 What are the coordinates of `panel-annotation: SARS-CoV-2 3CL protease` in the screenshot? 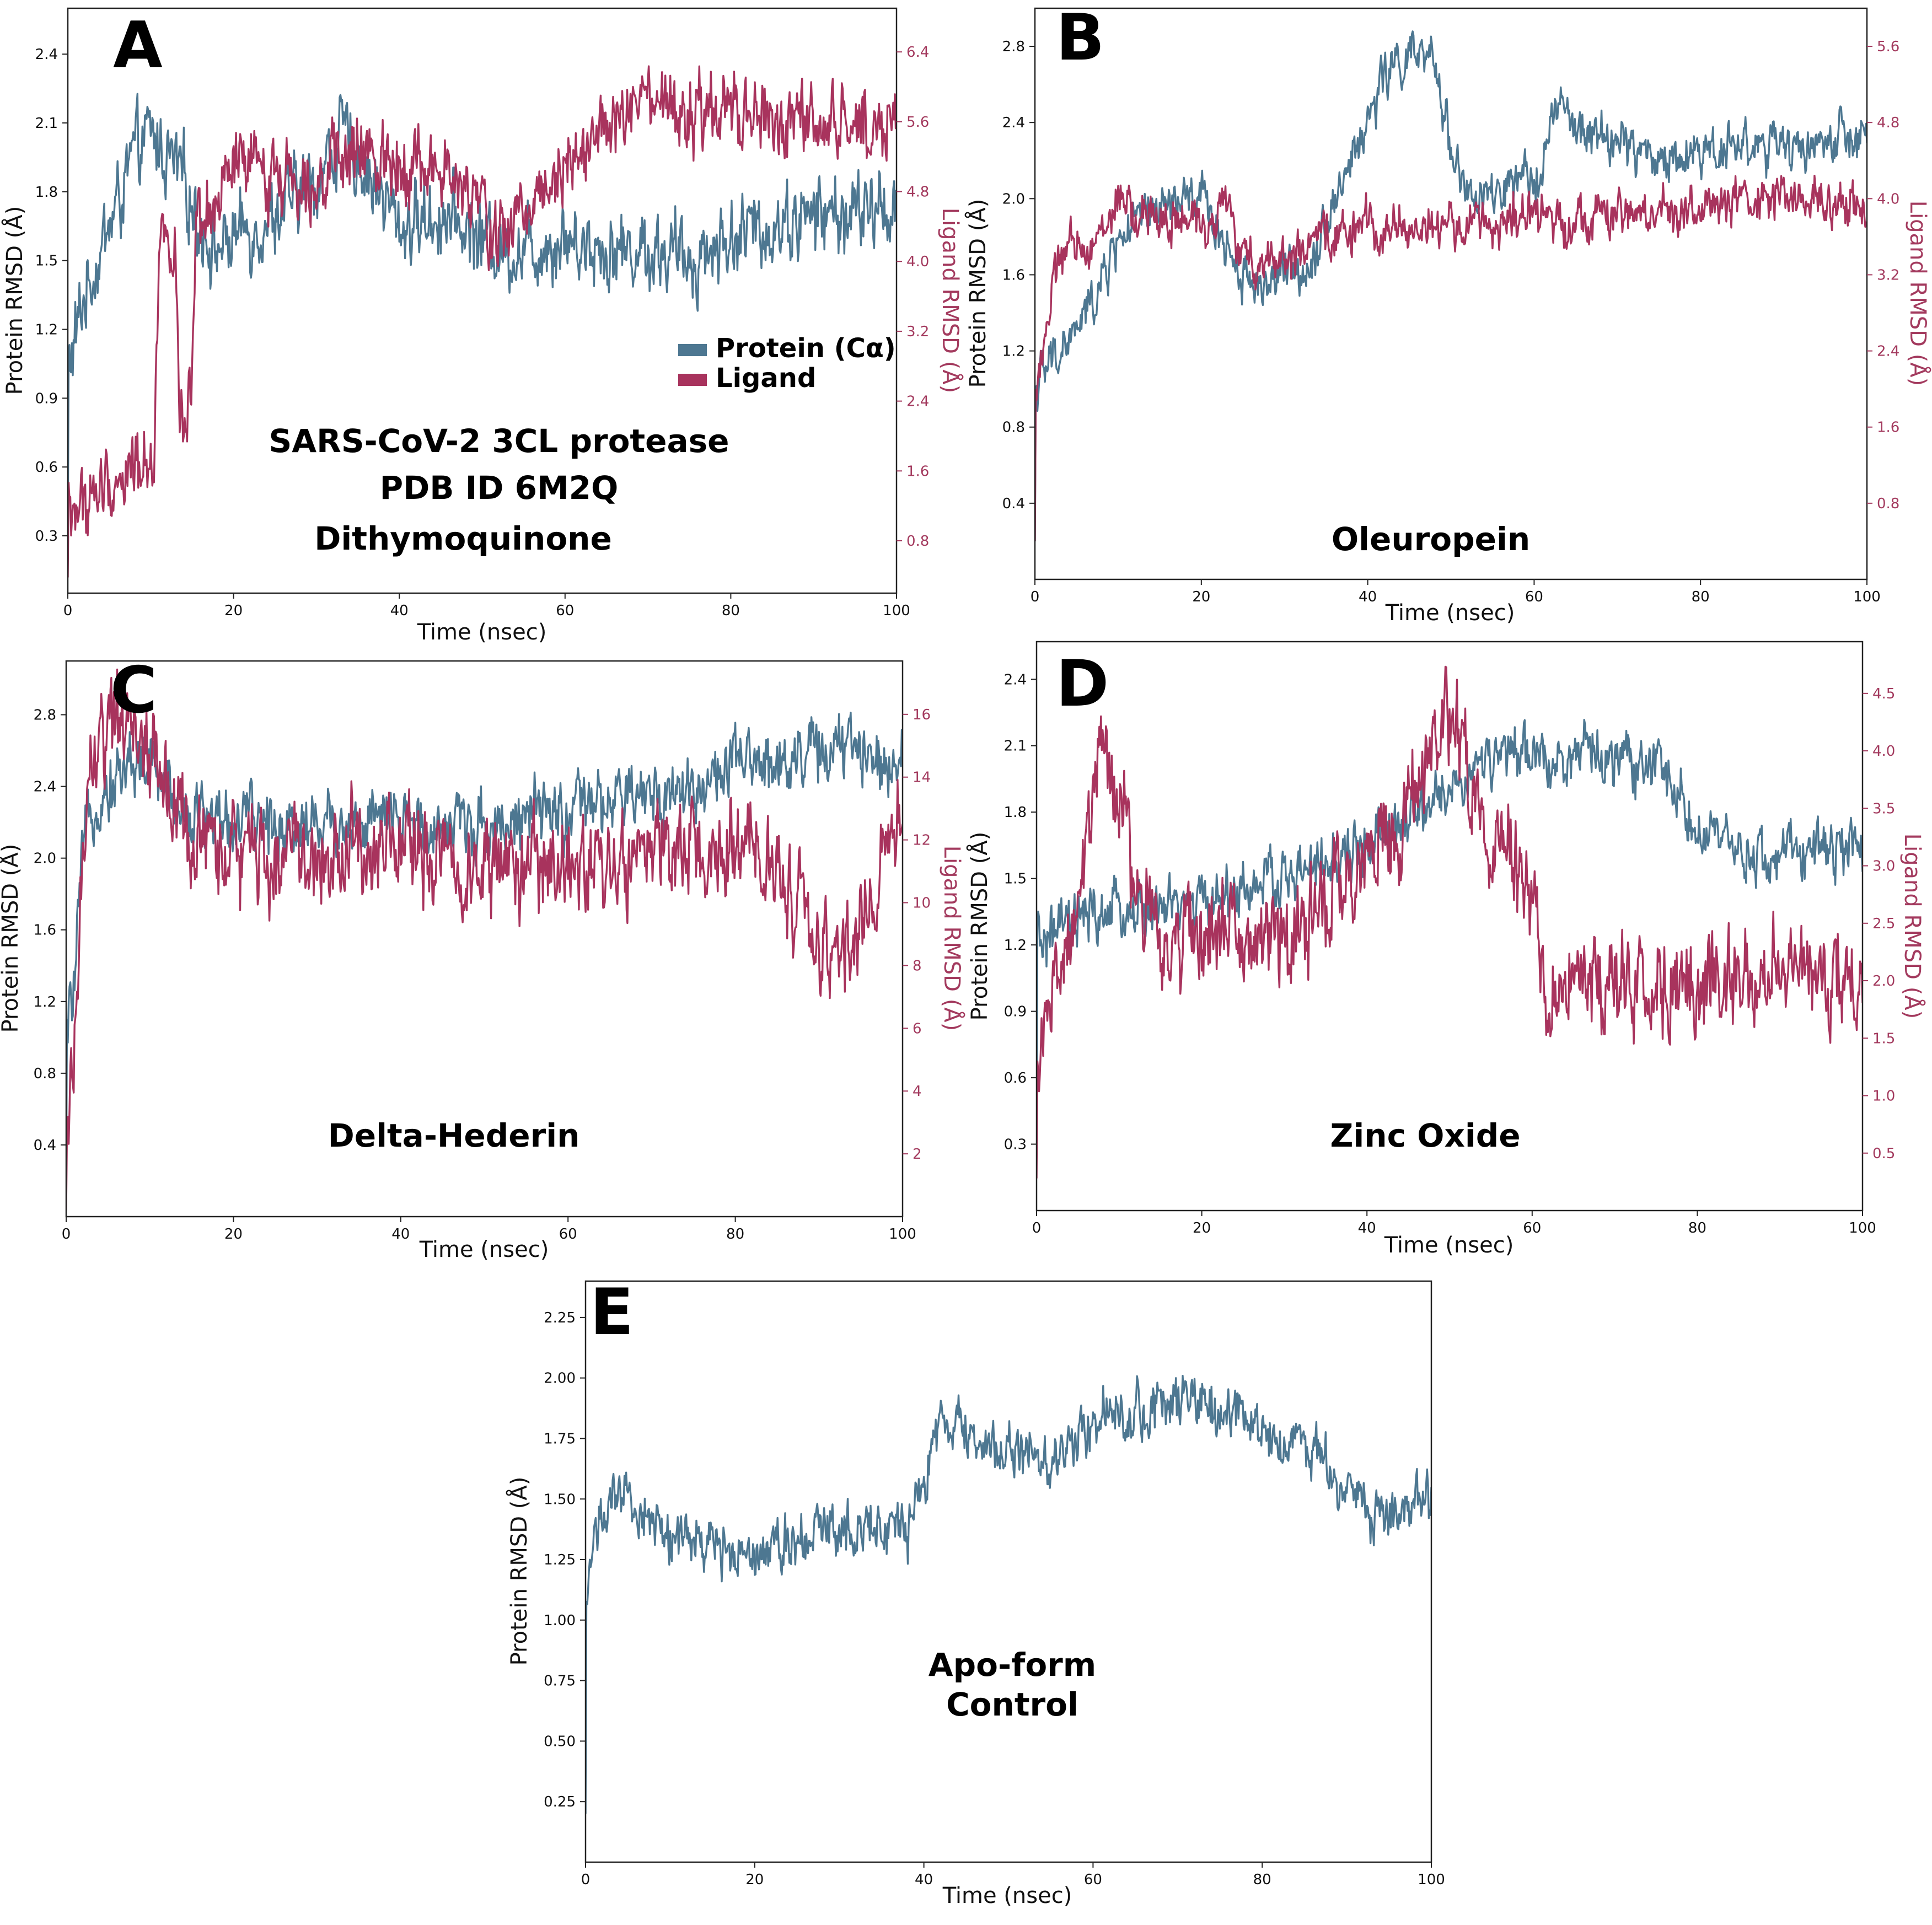 It's located at (499, 441).